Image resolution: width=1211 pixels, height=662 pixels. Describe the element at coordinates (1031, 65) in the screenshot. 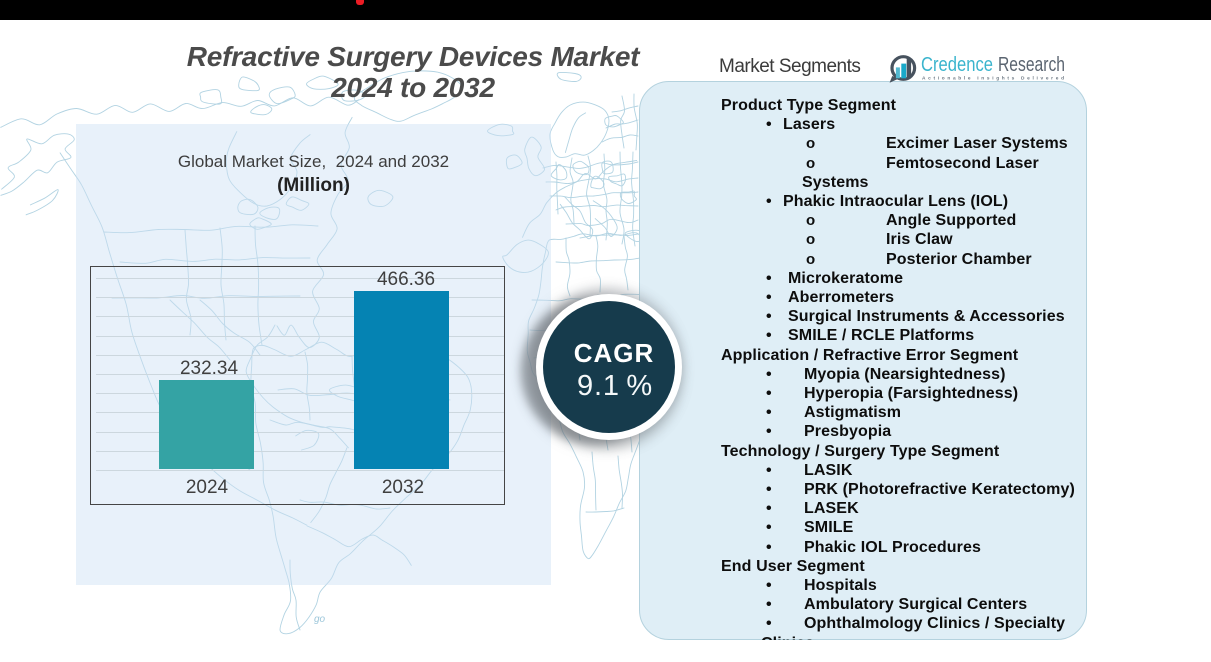

I see `svg-text: Research` at that location.